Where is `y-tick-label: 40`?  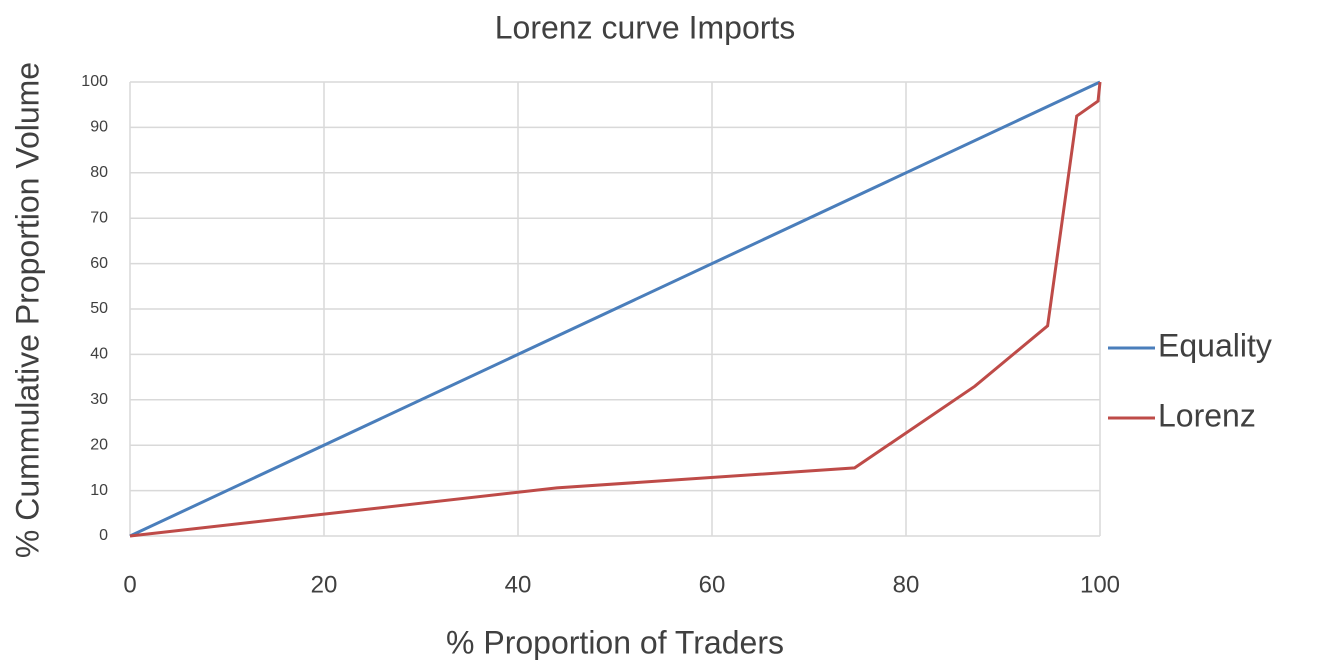 y-tick-label: 40 is located at coordinates (99, 354).